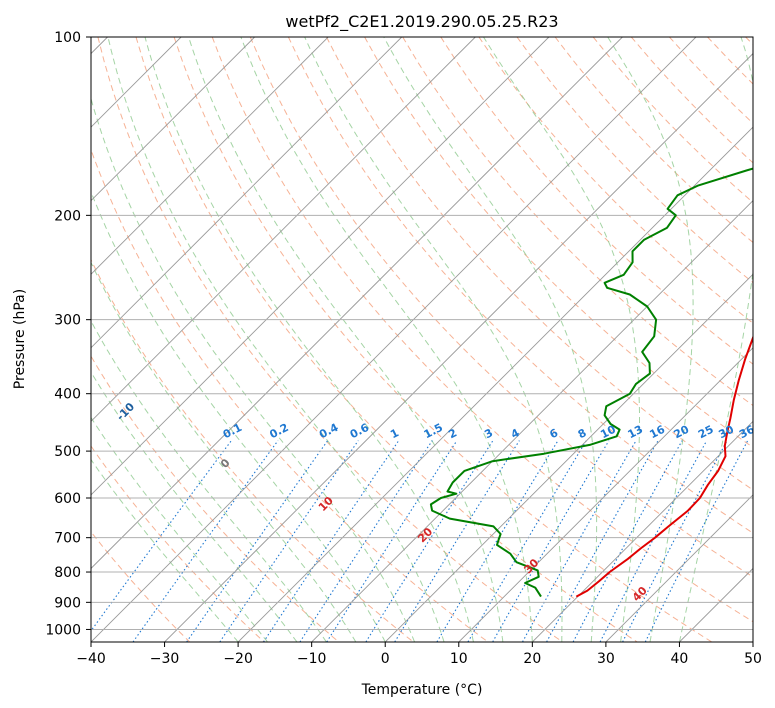  What do you see at coordinates (421, 22) in the screenshot?
I see `chart-title: wetPf2_C2E1.2019.290.05.25.R23` at bounding box center [421, 22].